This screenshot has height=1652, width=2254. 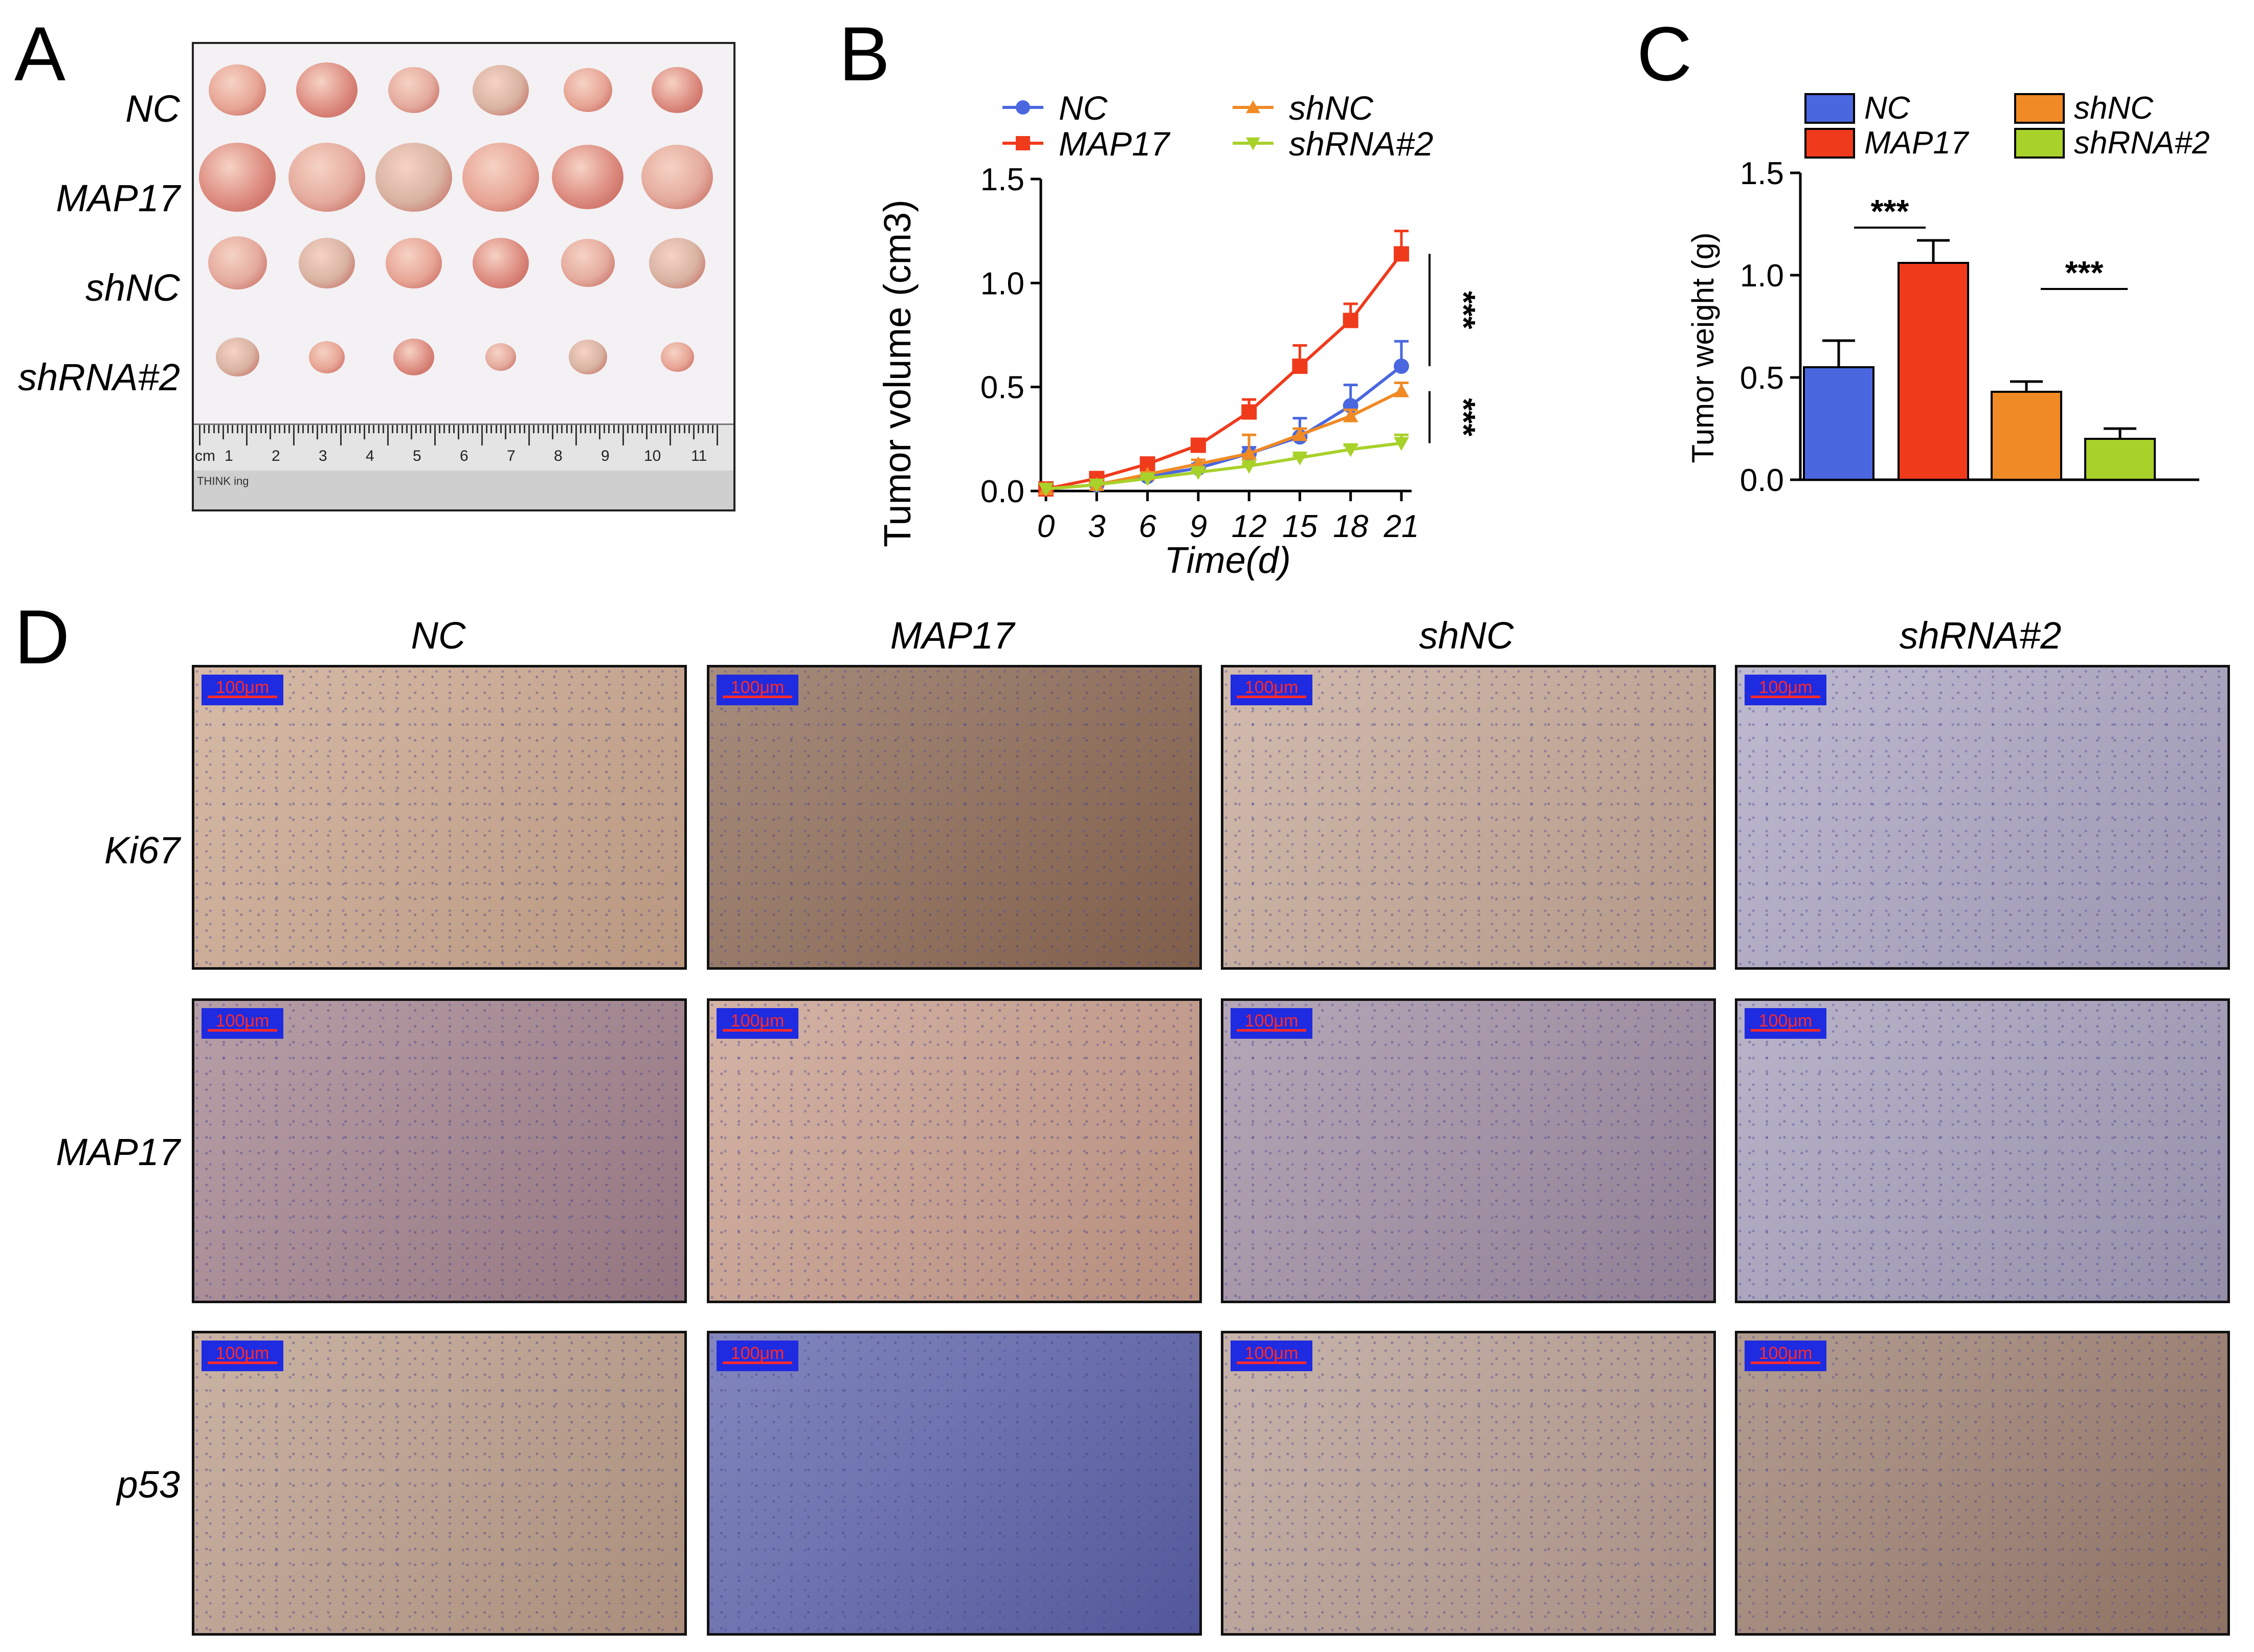 I want to click on tumor-row-label-shrna2: shRNA#2, so click(x=99, y=377).